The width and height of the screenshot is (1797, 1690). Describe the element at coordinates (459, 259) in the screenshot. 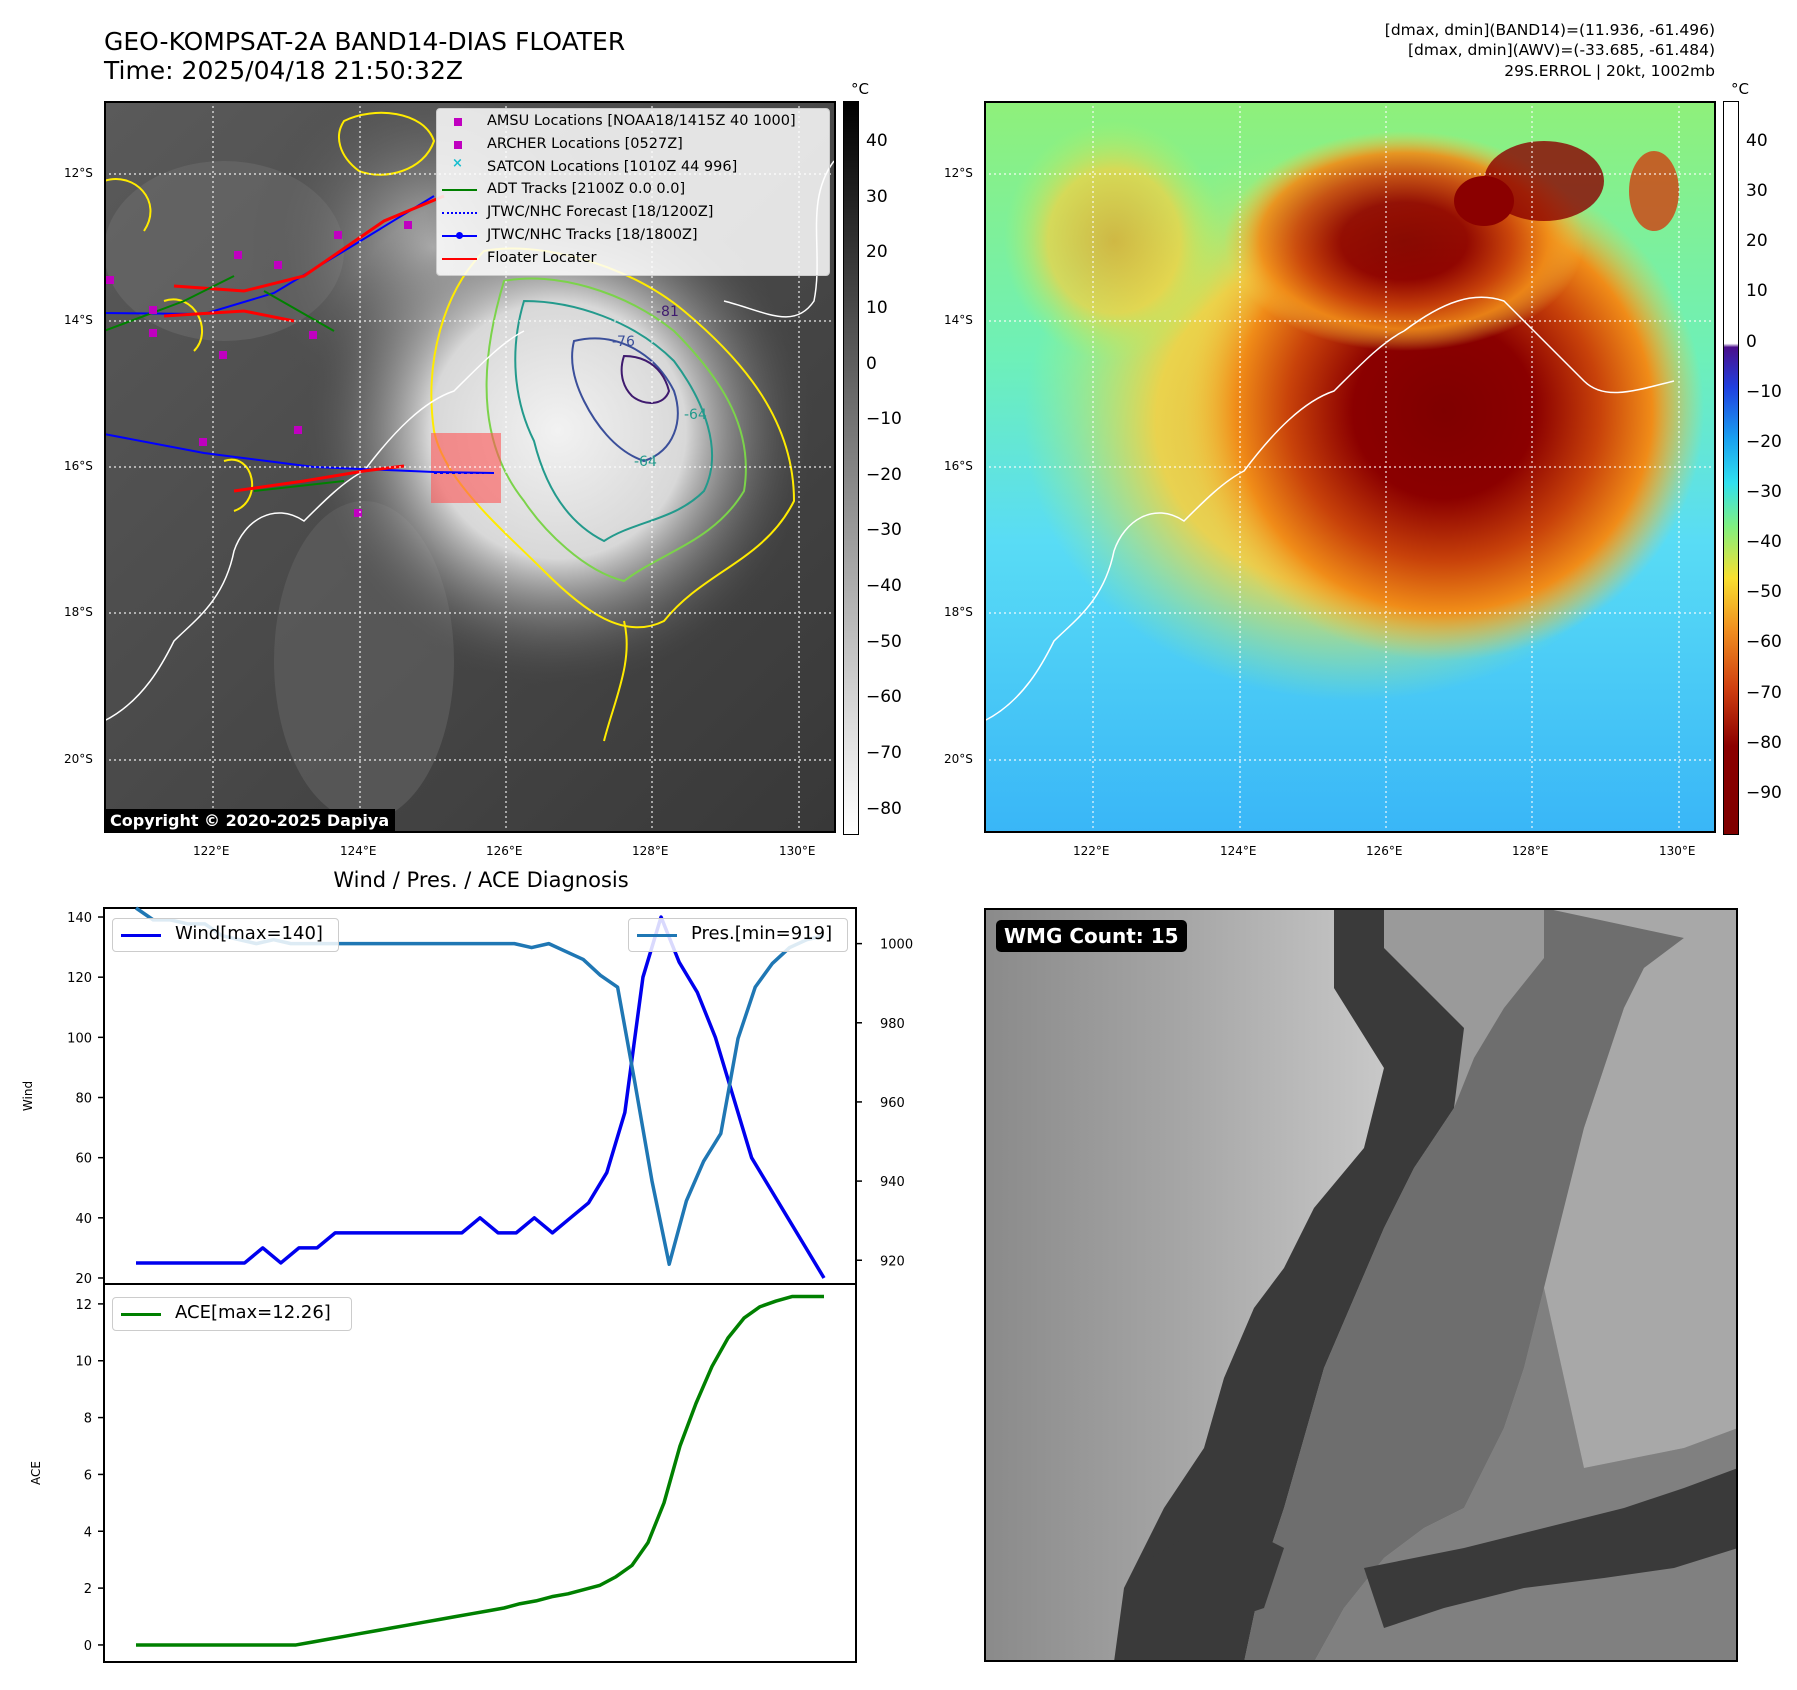

I see `floater-line-icon` at that location.